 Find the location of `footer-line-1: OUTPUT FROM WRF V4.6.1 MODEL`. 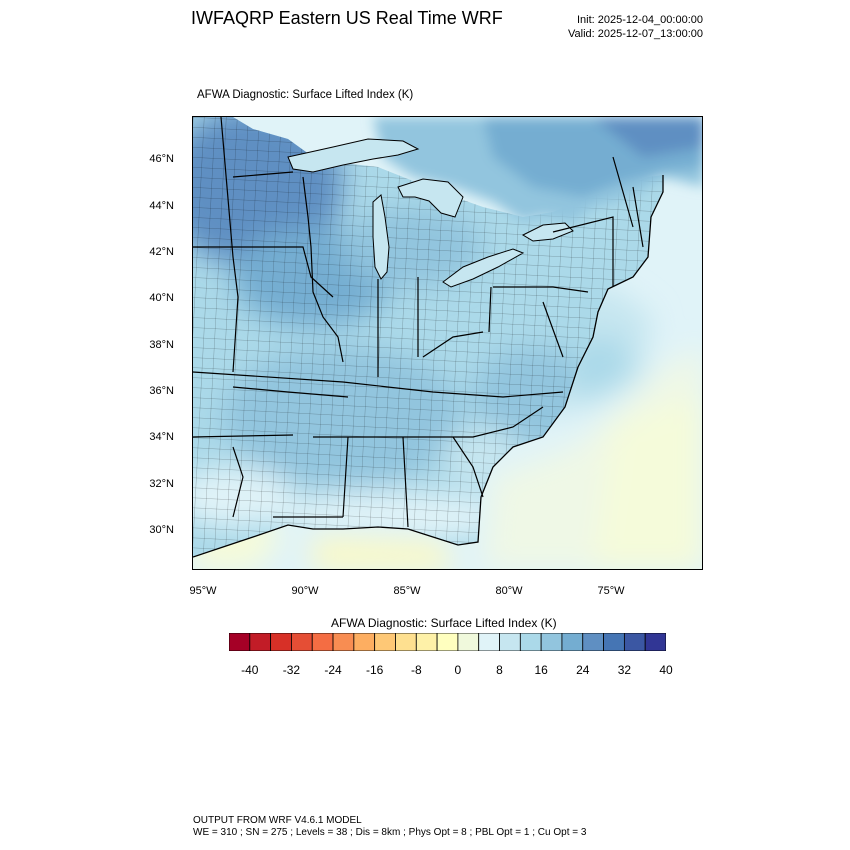

footer-line-1: OUTPUT FROM WRF V4.6.1 MODEL is located at coordinates (277, 820).